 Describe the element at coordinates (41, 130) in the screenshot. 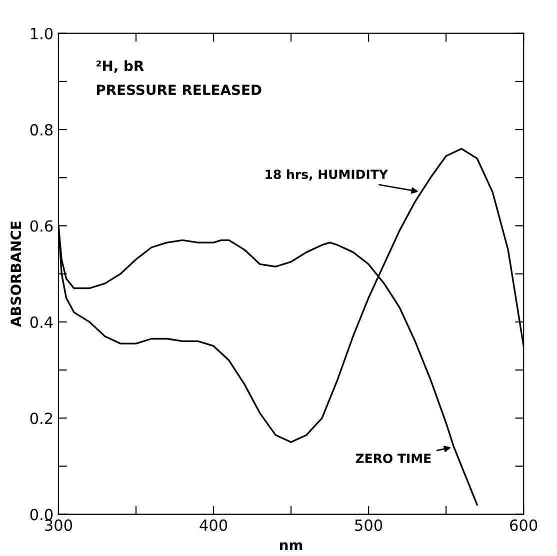

I see `y-tick-label: 0.8` at that location.